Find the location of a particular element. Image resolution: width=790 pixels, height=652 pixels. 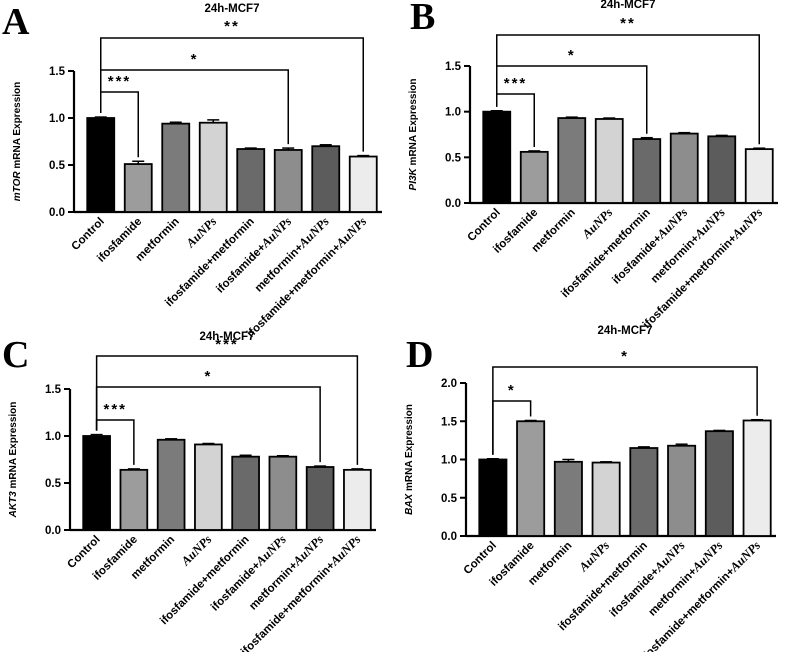

y-axis-label: BAX mRNA Expression is located at coordinates (409, 459).